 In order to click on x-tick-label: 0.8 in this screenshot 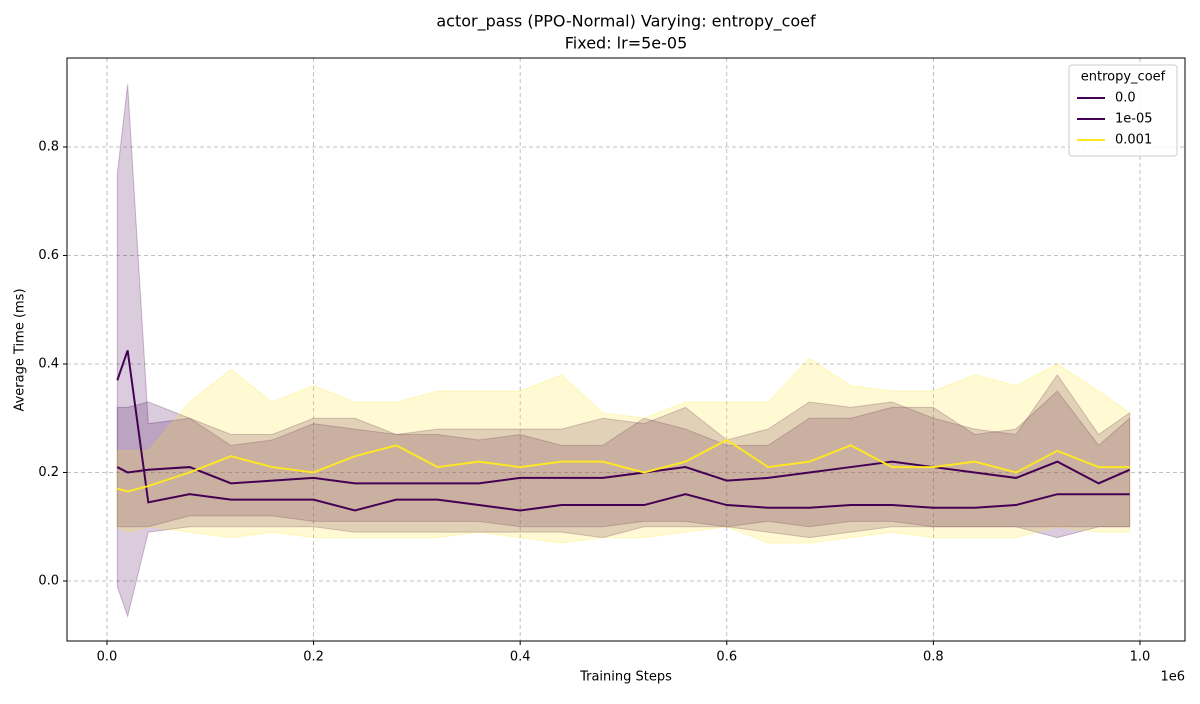, I will do `click(933, 657)`.